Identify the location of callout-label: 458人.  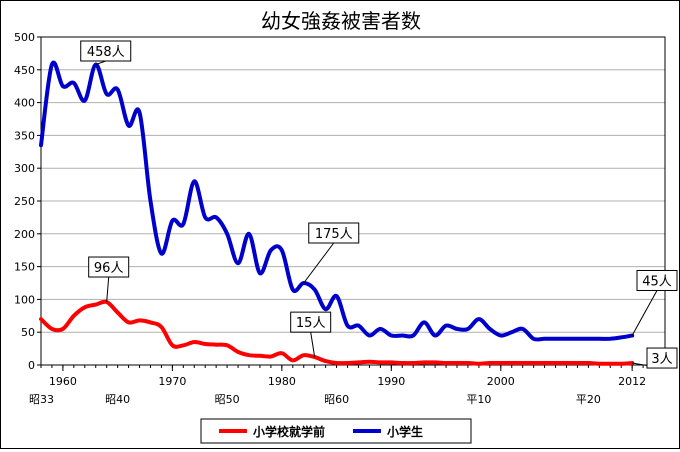
(106, 52).